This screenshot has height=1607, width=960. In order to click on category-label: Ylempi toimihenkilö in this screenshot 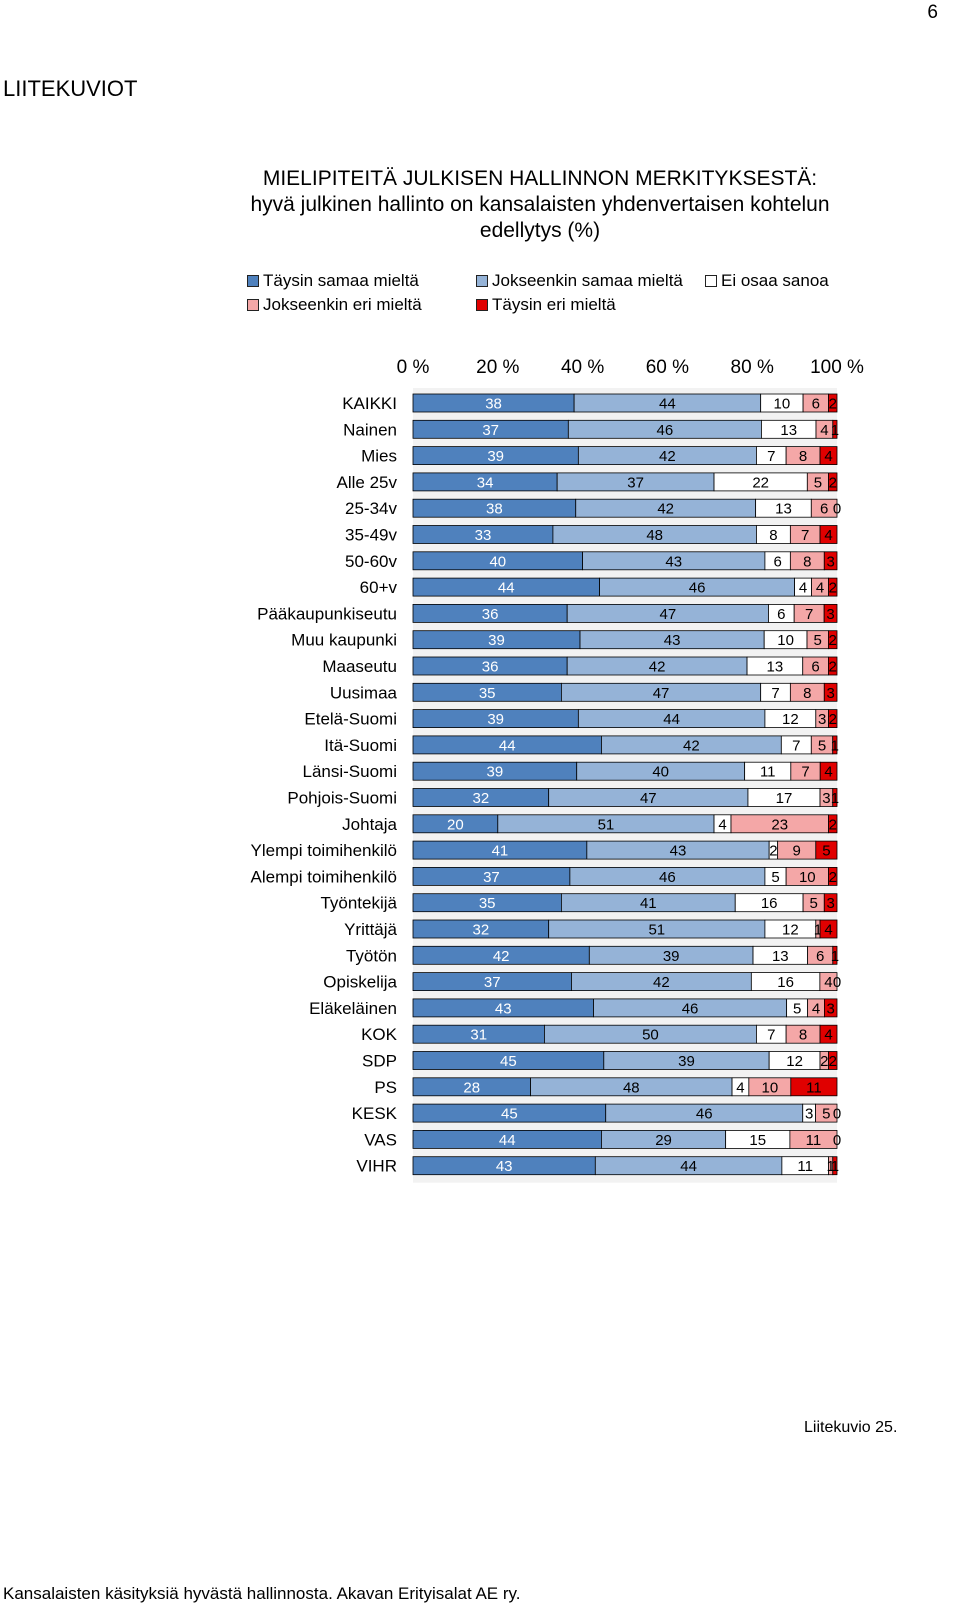, I will do `click(324, 850)`.